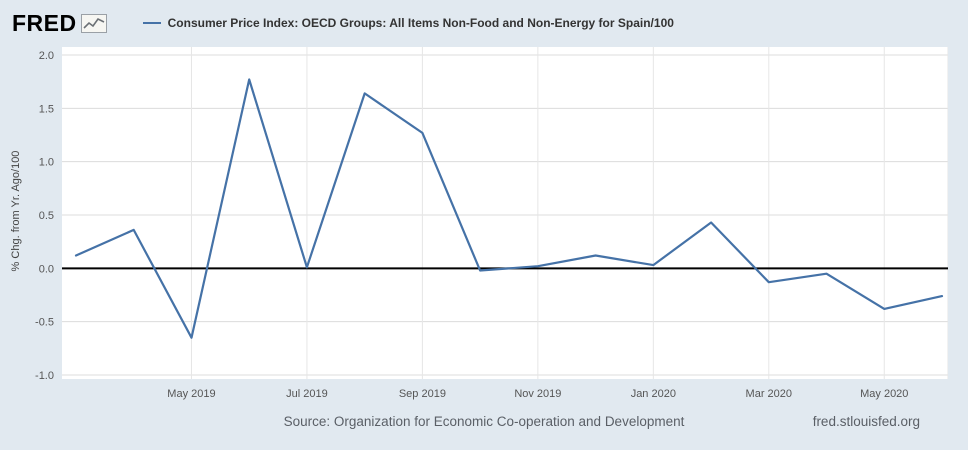  I want to click on fred-logo: FRED, so click(59, 23).